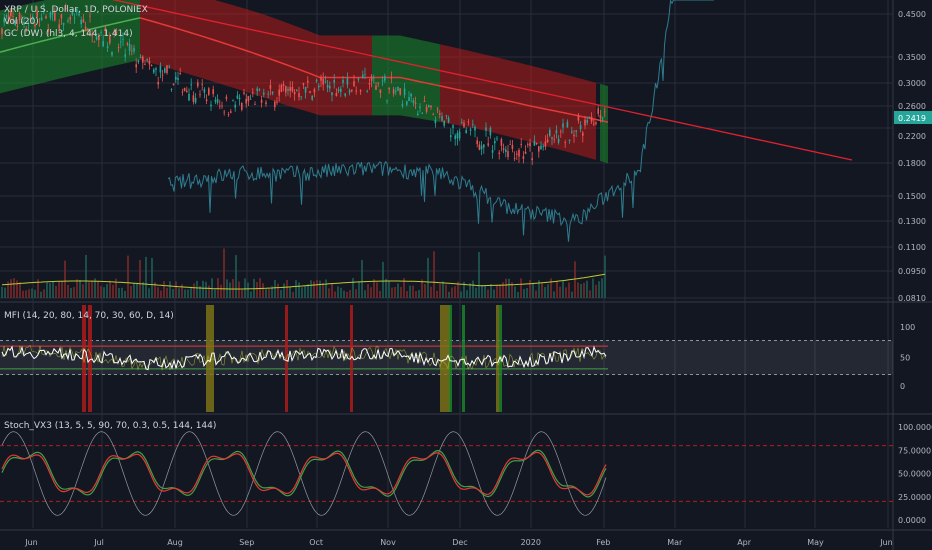 This screenshot has height=550, width=932. What do you see at coordinates (76, 10) in the screenshot?
I see `symbol-title: XRP / U.S. Dollar, 1D, POLONIEX` at bounding box center [76, 10].